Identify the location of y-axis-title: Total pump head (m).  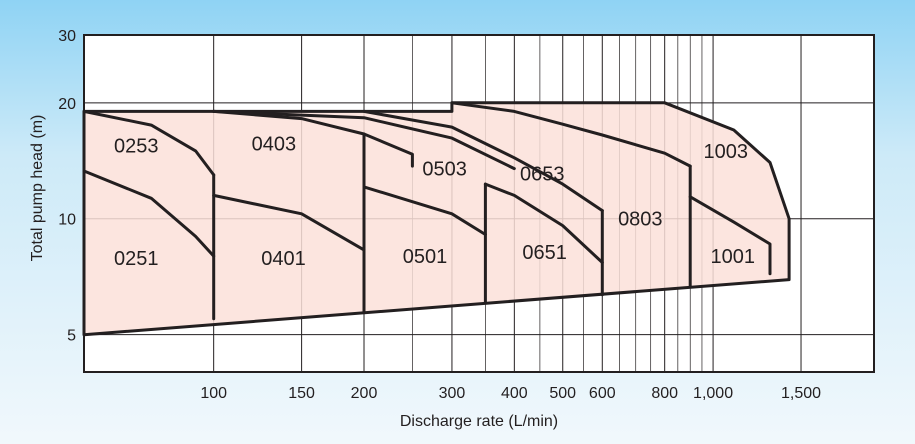
(37, 188).